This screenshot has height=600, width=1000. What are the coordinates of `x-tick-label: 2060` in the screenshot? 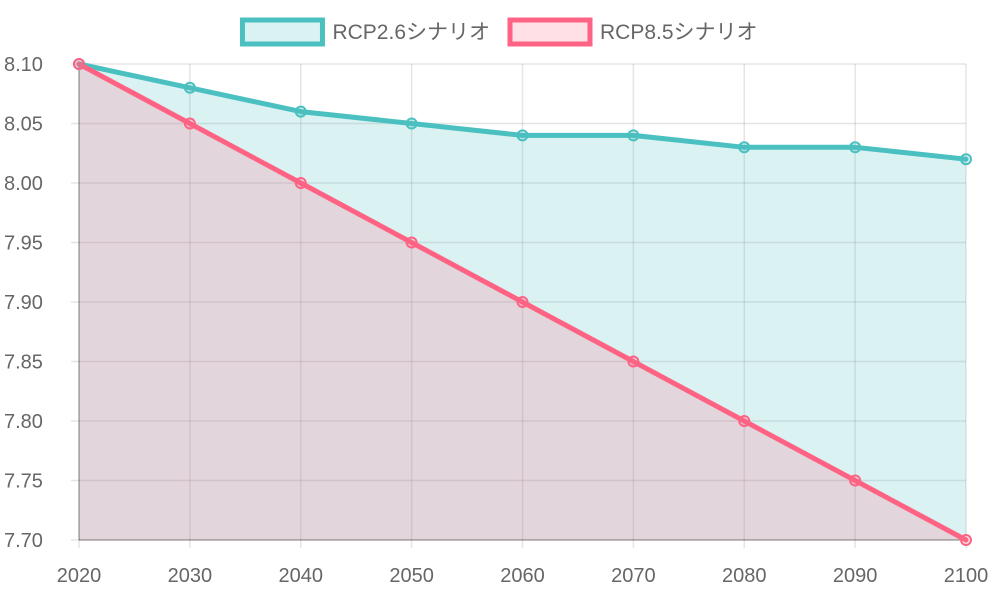 It's located at (522, 576).